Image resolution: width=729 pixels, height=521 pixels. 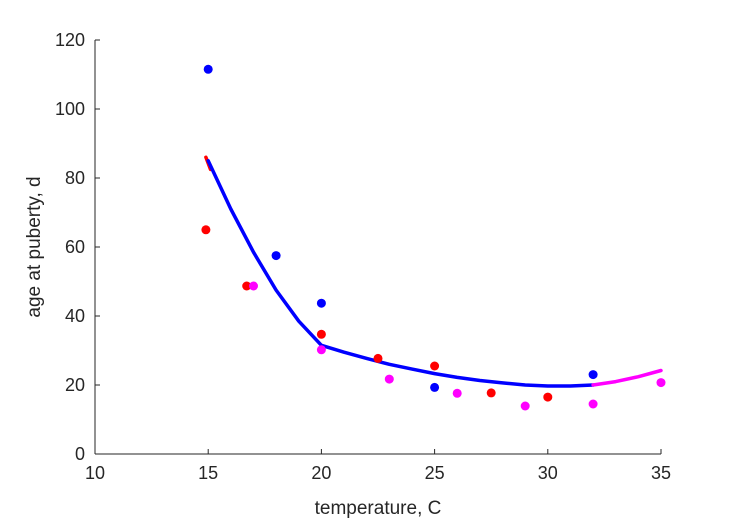 What do you see at coordinates (70, 40) in the screenshot?
I see `y-tick-label: 120` at bounding box center [70, 40].